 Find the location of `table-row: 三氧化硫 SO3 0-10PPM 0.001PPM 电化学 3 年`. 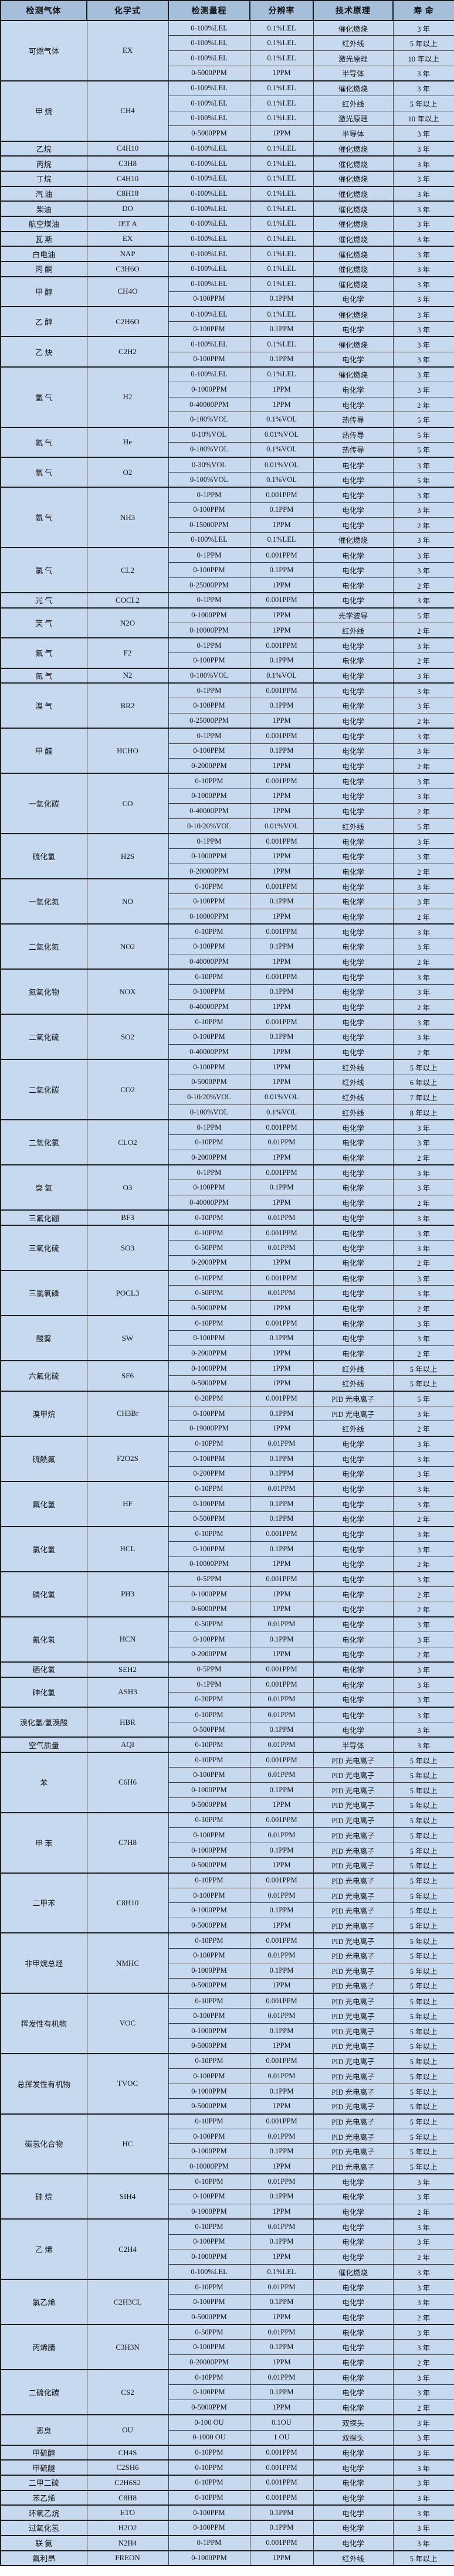

table-row: 三氧化硫 SO3 0-10PPM 0.001PPM 电化学 3 年 is located at coordinates (227, 1248).